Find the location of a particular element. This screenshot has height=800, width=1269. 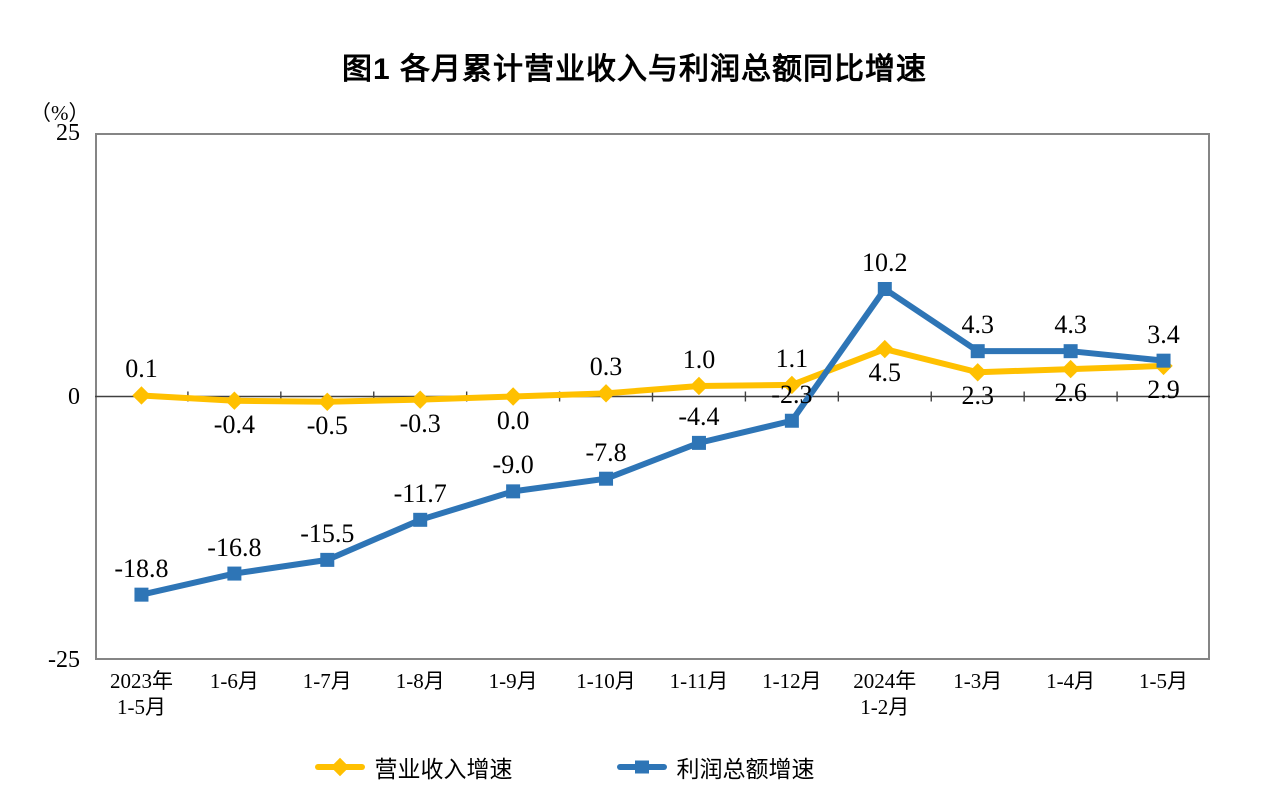

revenue-data-label: 1.1 is located at coordinates (792, 358).